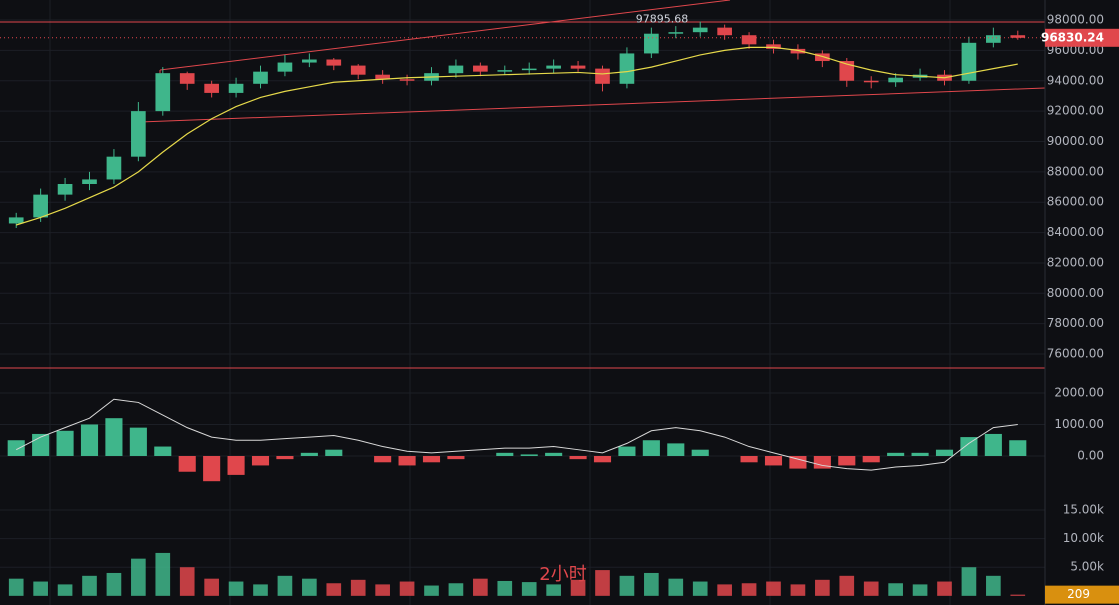  What do you see at coordinates (1079, 424) in the screenshot?
I see `y-tick-label: 1000.00` at bounding box center [1079, 424].